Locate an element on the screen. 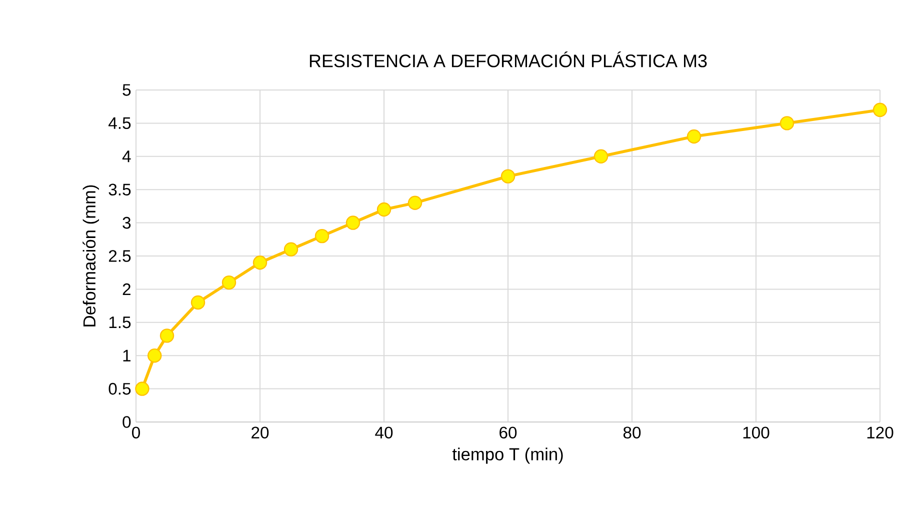 The height and width of the screenshot is (531, 921). x-tick-label: 60 is located at coordinates (508, 432).